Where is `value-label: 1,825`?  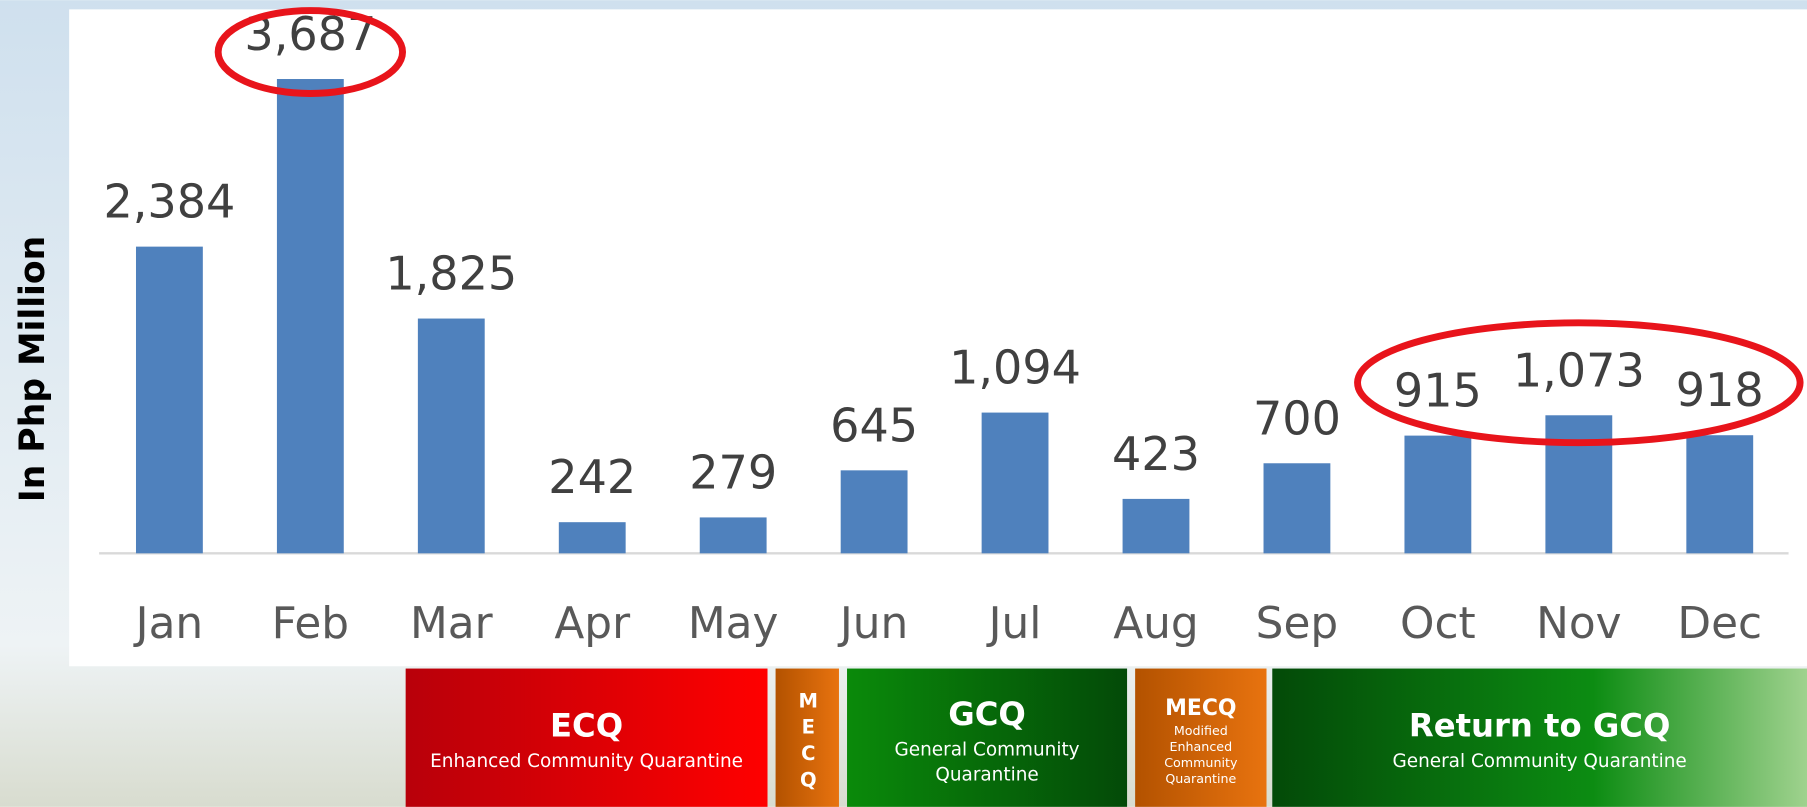
value-label: 1,825 is located at coordinates (451, 274).